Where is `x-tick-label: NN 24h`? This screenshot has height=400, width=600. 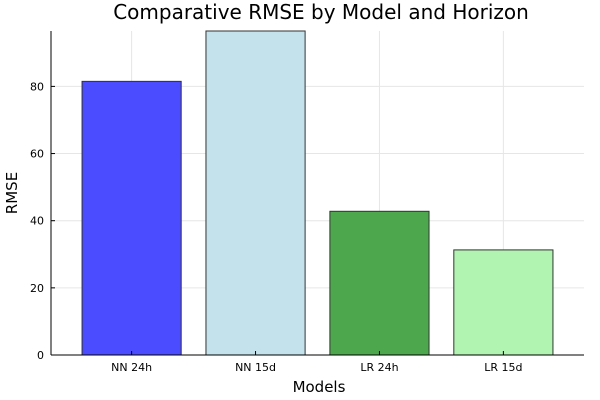 x-tick-label: NN 24h is located at coordinates (131, 367).